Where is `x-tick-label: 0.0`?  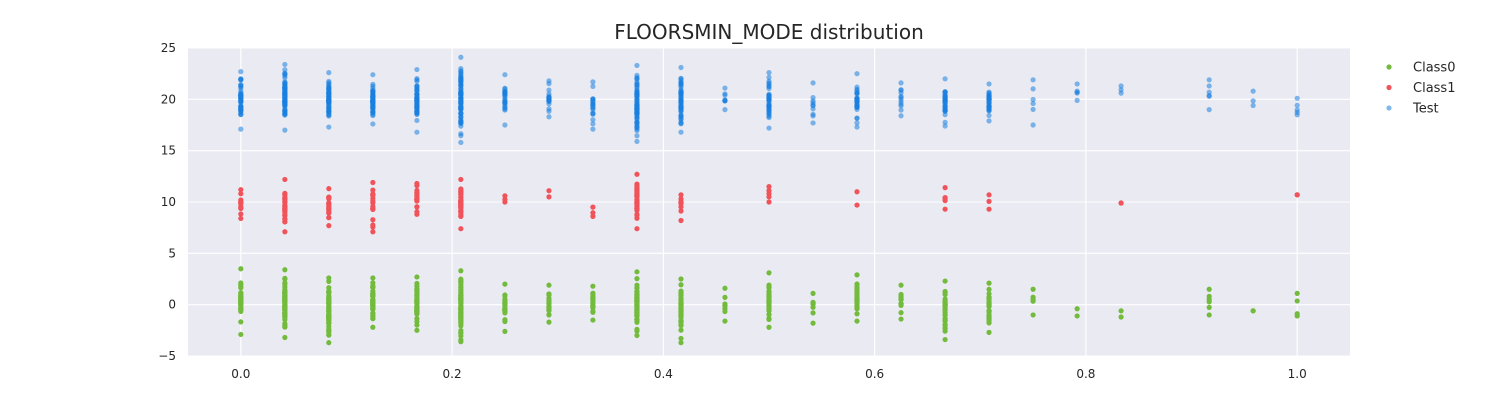 x-tick-label: 0.0 is located at coordinates (240, 374).